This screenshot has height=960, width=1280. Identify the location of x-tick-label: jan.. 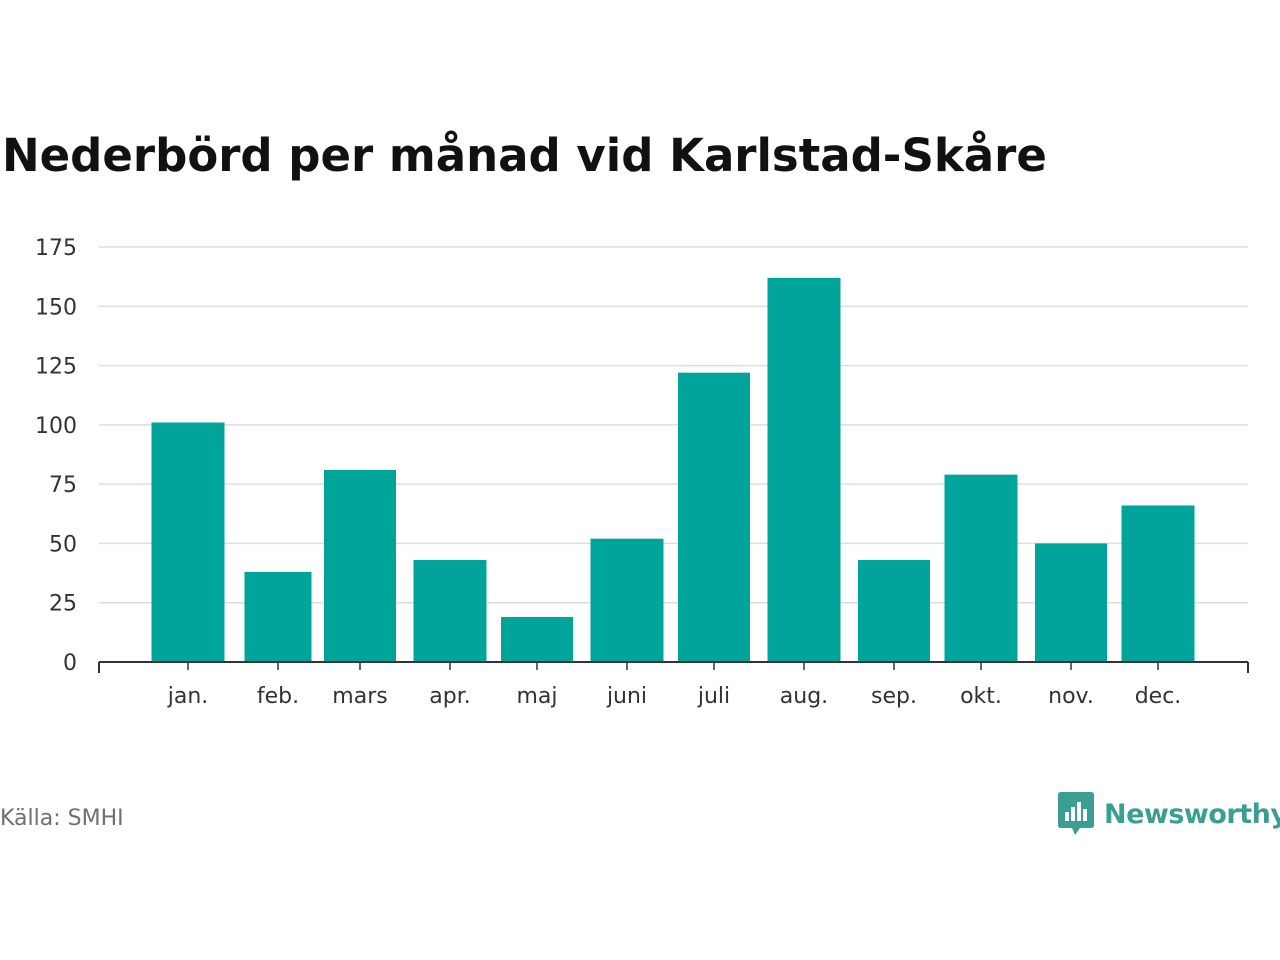
(188, 696).